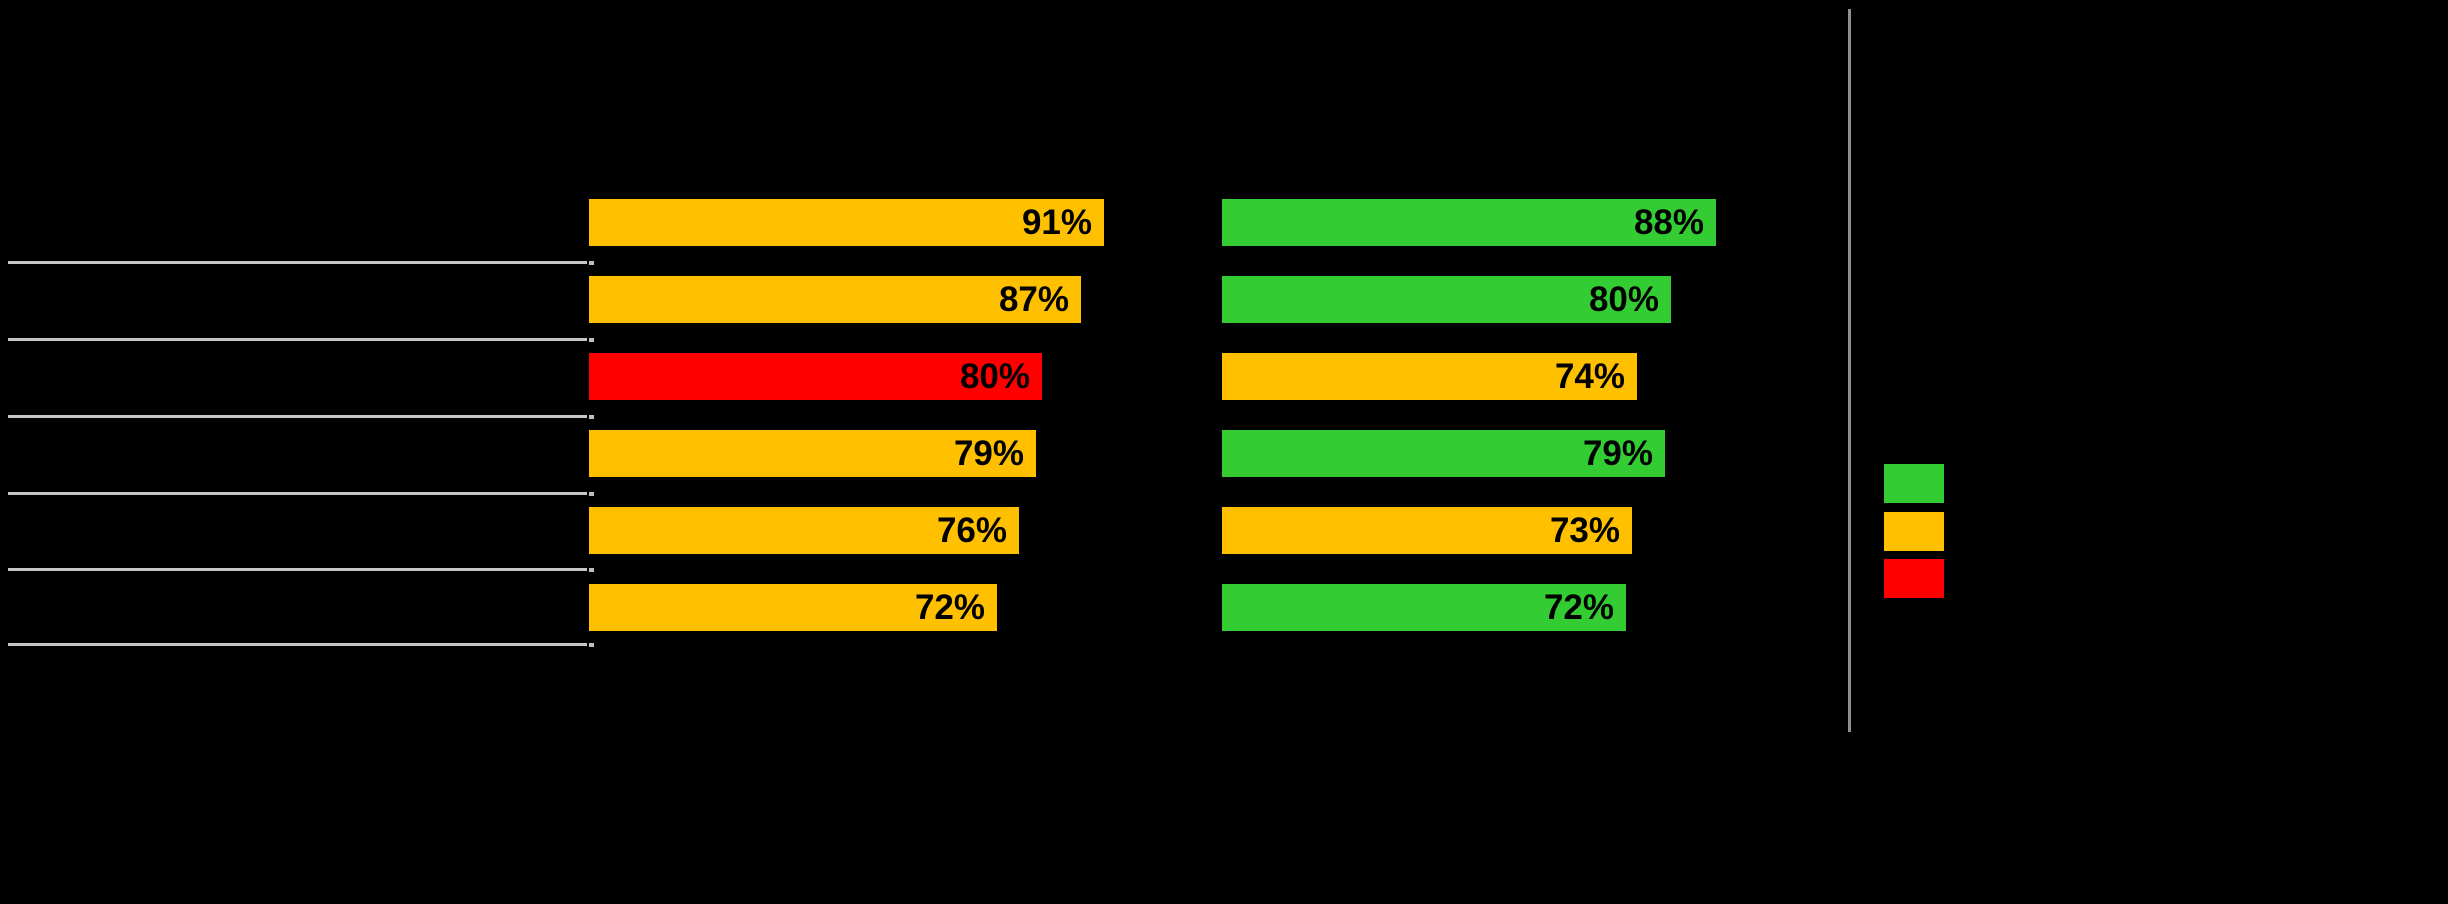 Image resolution: width=2448 pixels, height=904 pixels. I want to click on bar-value-label: 76%, so click(971, 530).